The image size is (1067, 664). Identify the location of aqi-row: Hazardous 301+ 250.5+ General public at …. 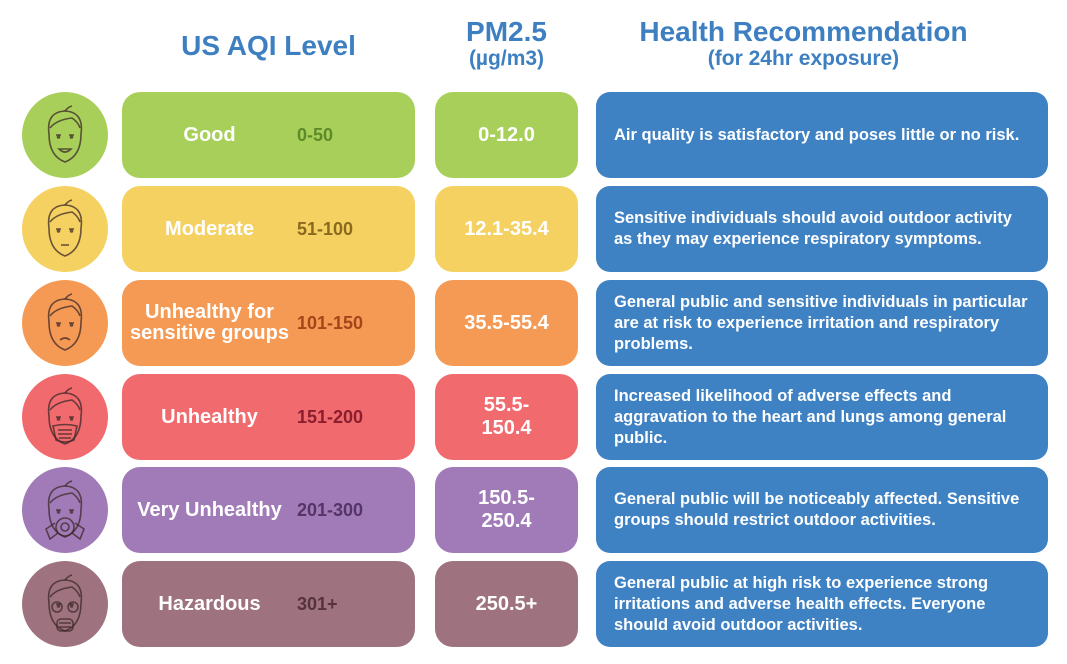
(533, 604).